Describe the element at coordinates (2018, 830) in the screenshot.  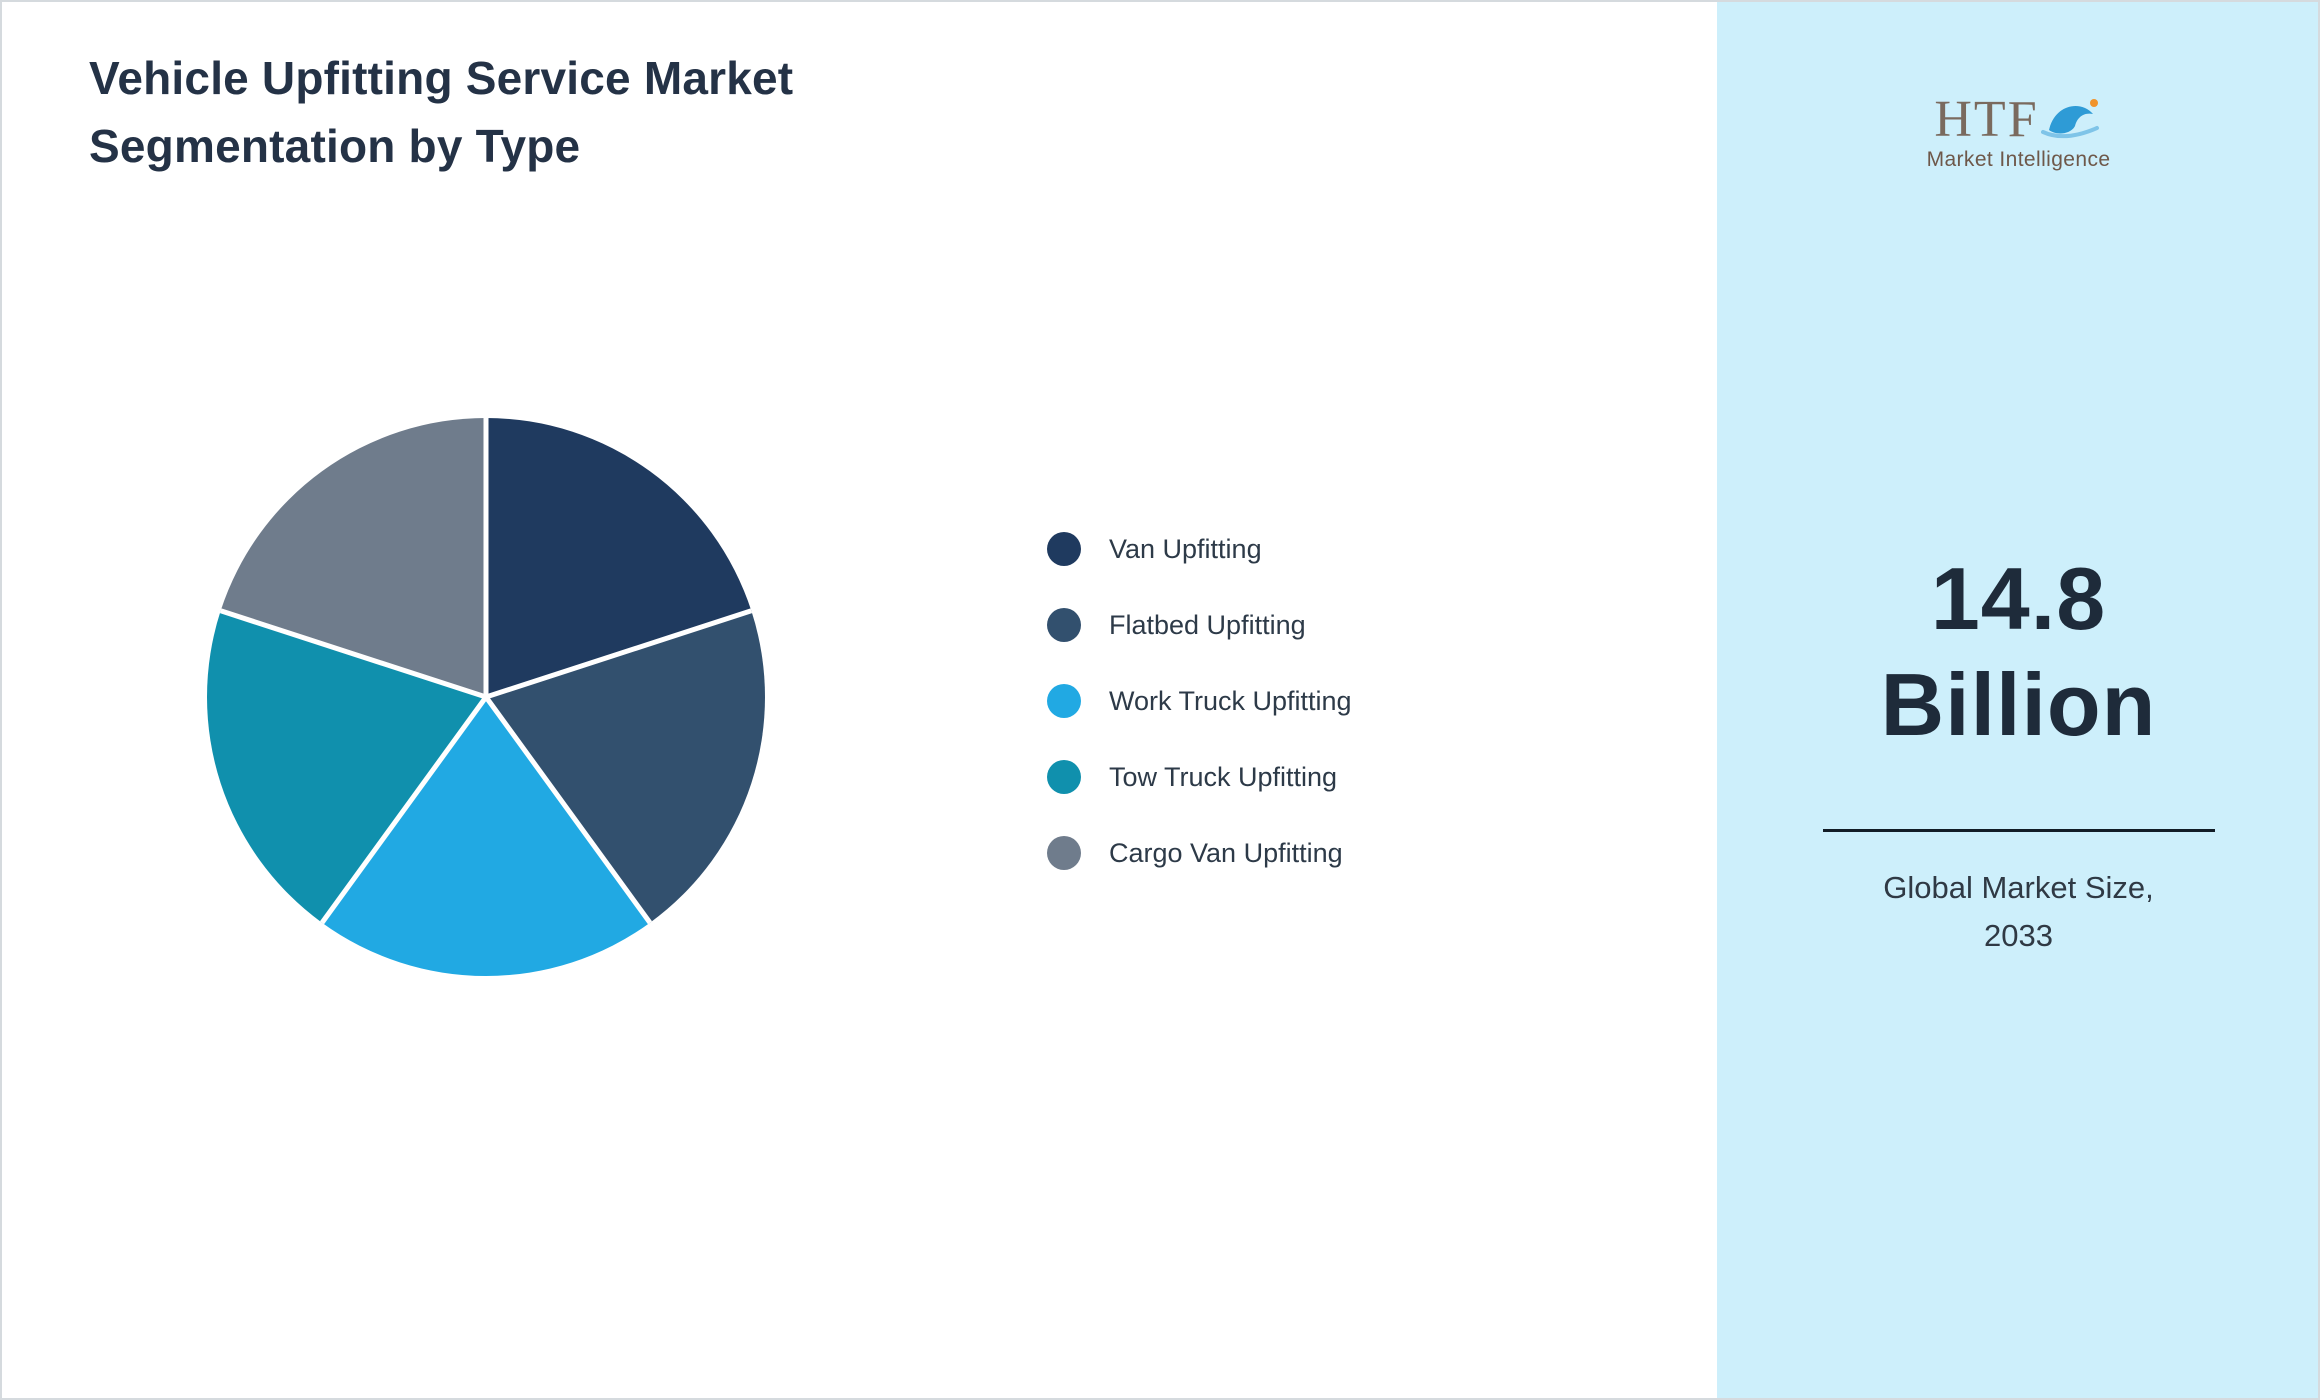
I see `divider-line` at that location.